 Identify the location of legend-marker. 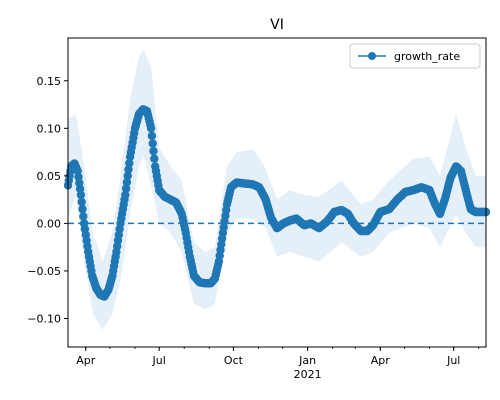
(372, 56).